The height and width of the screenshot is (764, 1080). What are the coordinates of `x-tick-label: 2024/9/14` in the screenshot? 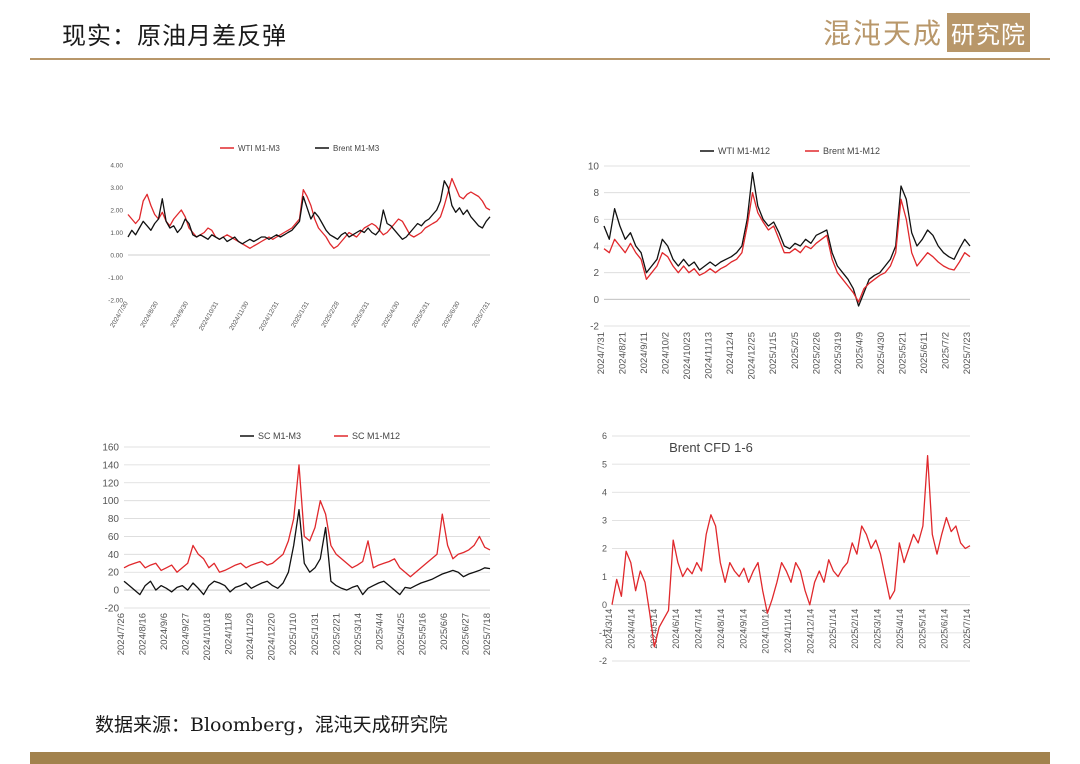 It's located at (743, 629).